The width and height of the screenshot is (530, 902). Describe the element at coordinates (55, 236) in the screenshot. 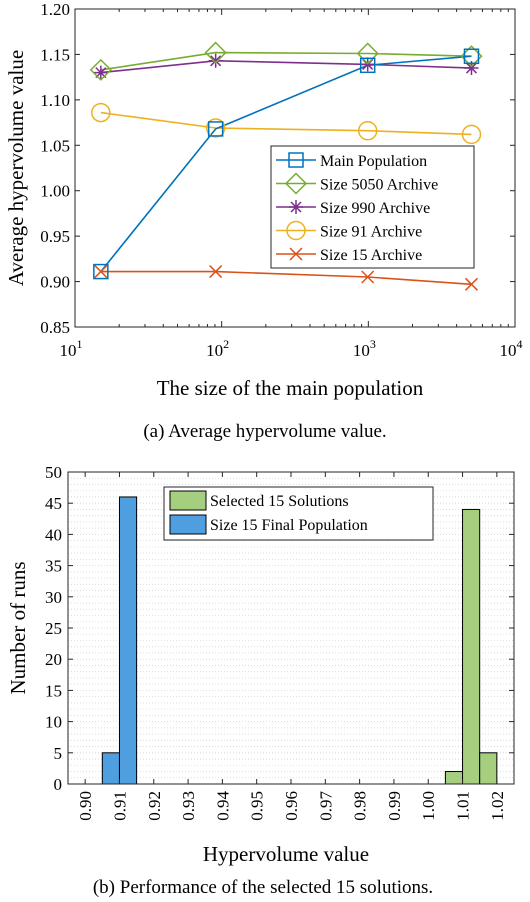

I see `chart-a-y-tick-label: 0.95` at that location.